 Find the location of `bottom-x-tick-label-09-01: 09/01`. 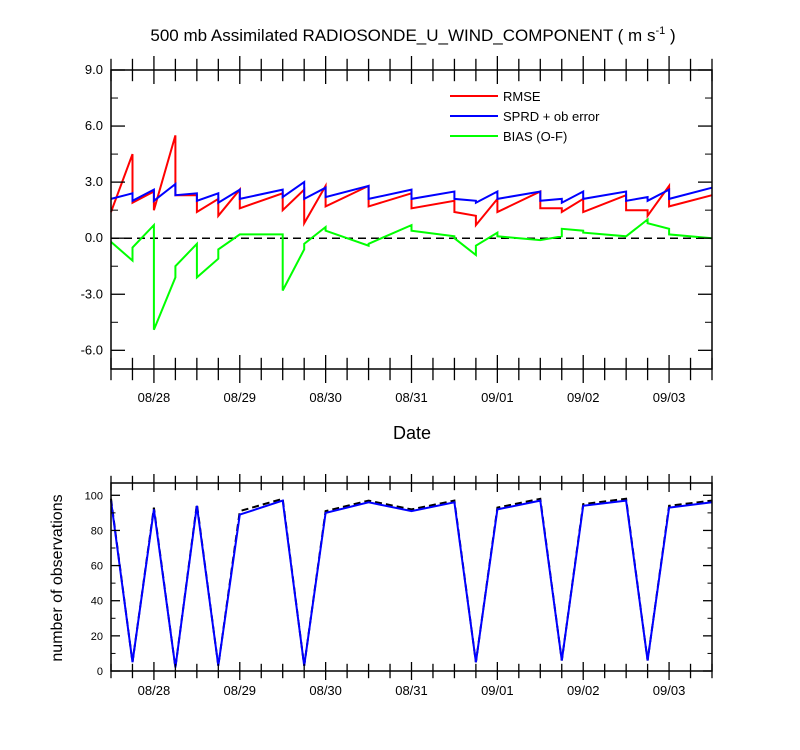

bottom-x-tick-label-09-01: 09/01 is located at coordinates (497, 690).